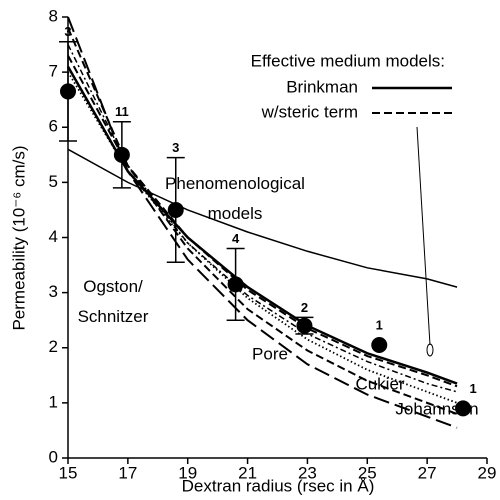 This screenshot has height=500, width=500. I want to click on curve-label: Ogston/Schnitzer, so click(113, 301).